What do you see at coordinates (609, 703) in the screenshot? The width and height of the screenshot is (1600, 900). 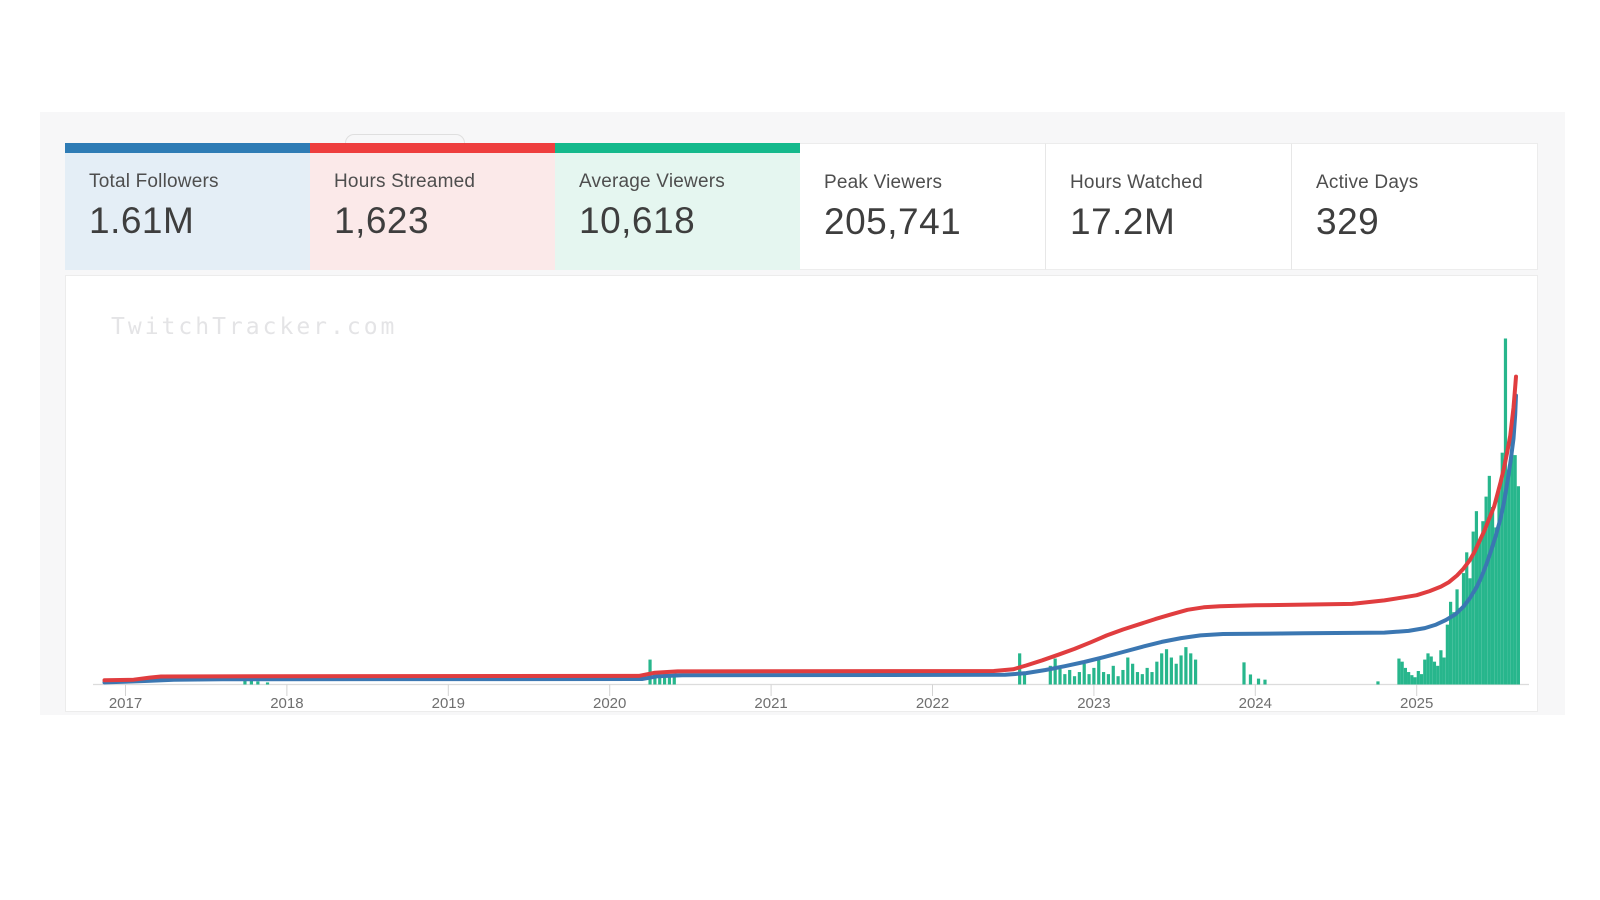 I see `x-axis-label: 2020` at bounding box center [609, 703].